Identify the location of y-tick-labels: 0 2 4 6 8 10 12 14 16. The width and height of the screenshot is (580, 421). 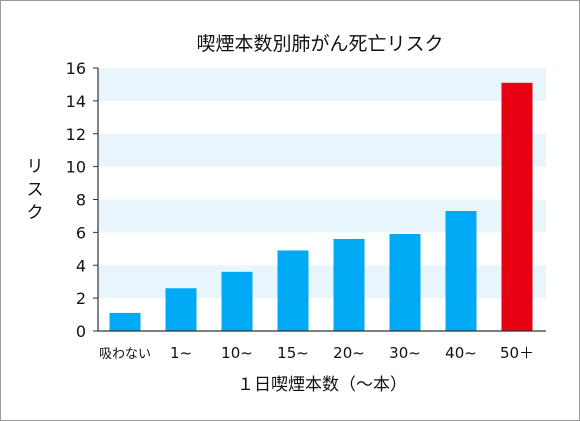
(82, 200).